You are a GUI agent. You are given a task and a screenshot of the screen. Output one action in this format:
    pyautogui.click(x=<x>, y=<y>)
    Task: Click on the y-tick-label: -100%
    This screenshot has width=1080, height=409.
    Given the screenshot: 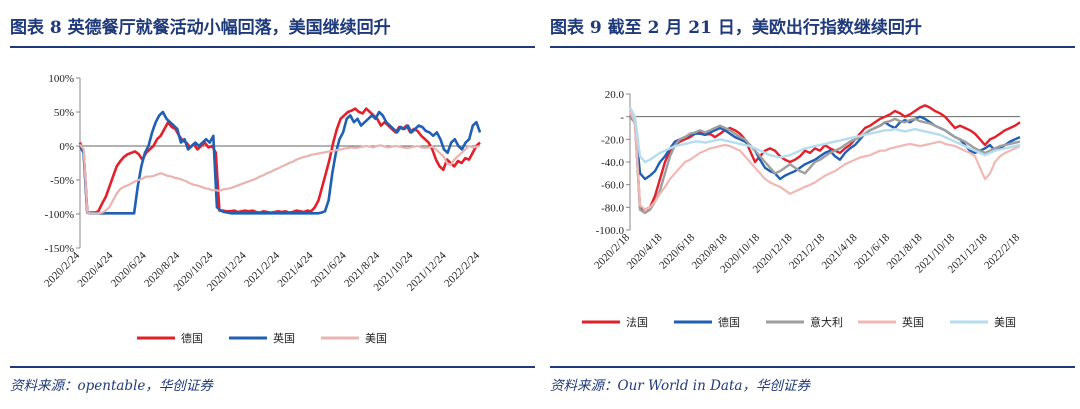 What is the action you would take?
    pyautogui.click(x=59, y=215)
    